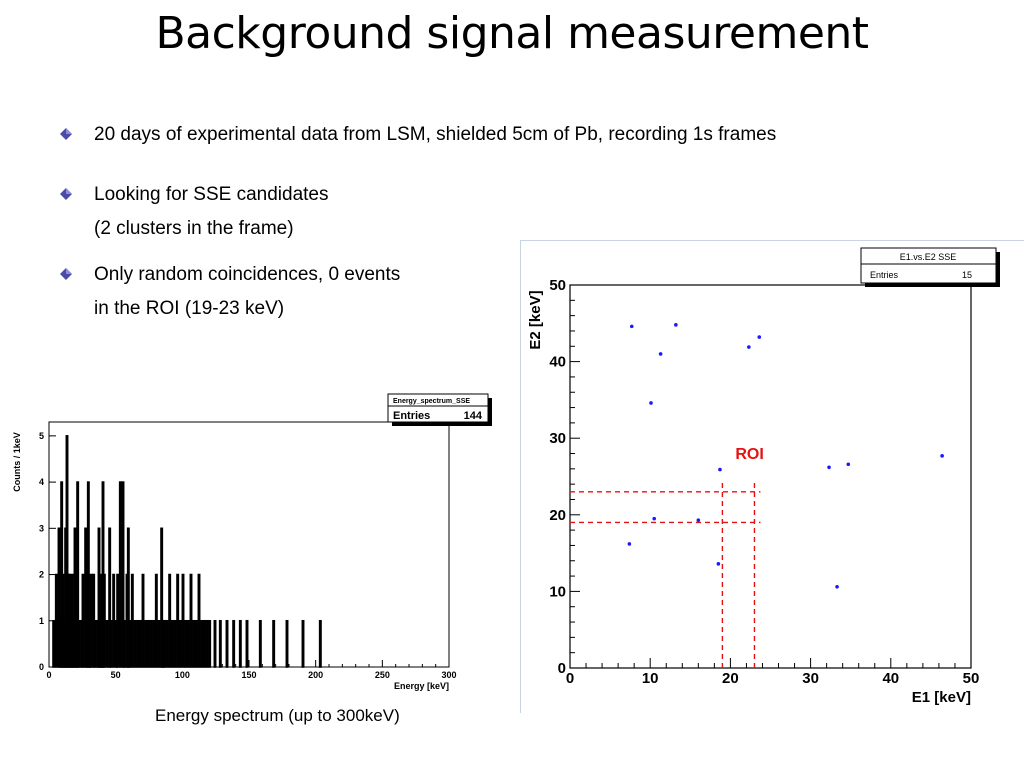 This screenshot has width=1024, height=768. Describe the element at coordinates (928, 257) in the screenshot. I see `scatter-statbox-name: E1.vs.E2 SSE` at that location.